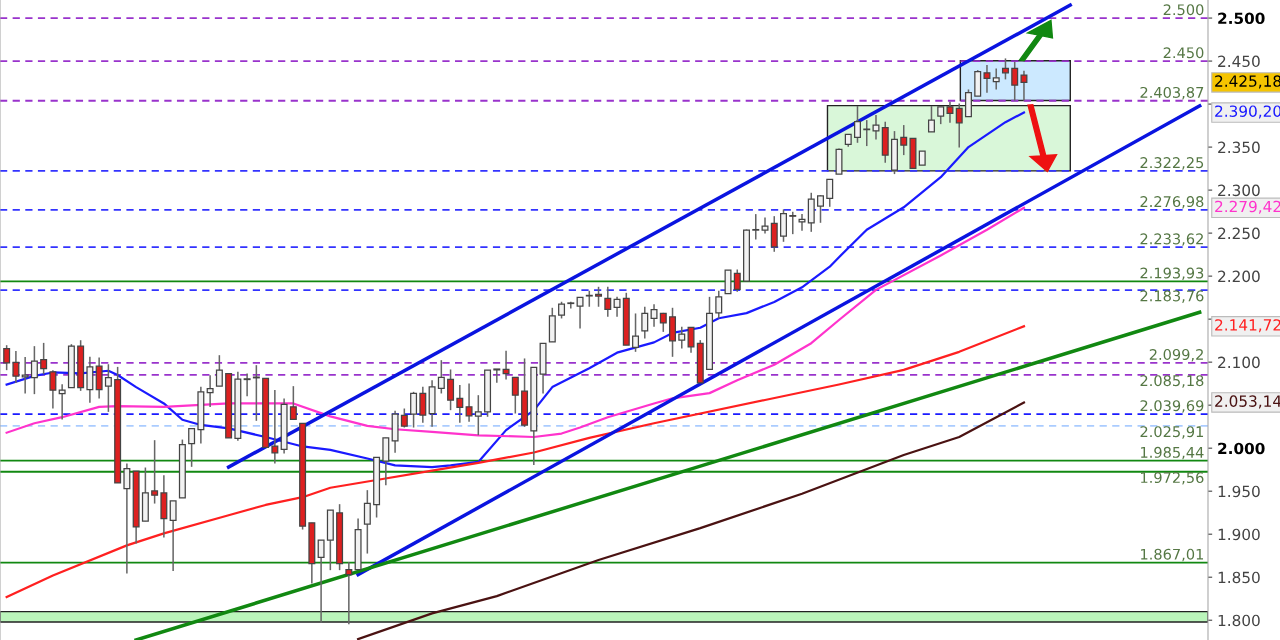 The image size is (1280, 640). Describe the element at coordinates (1171, 239) in the screenshot. I see `ref-line-label: 2.233,62` at that location.